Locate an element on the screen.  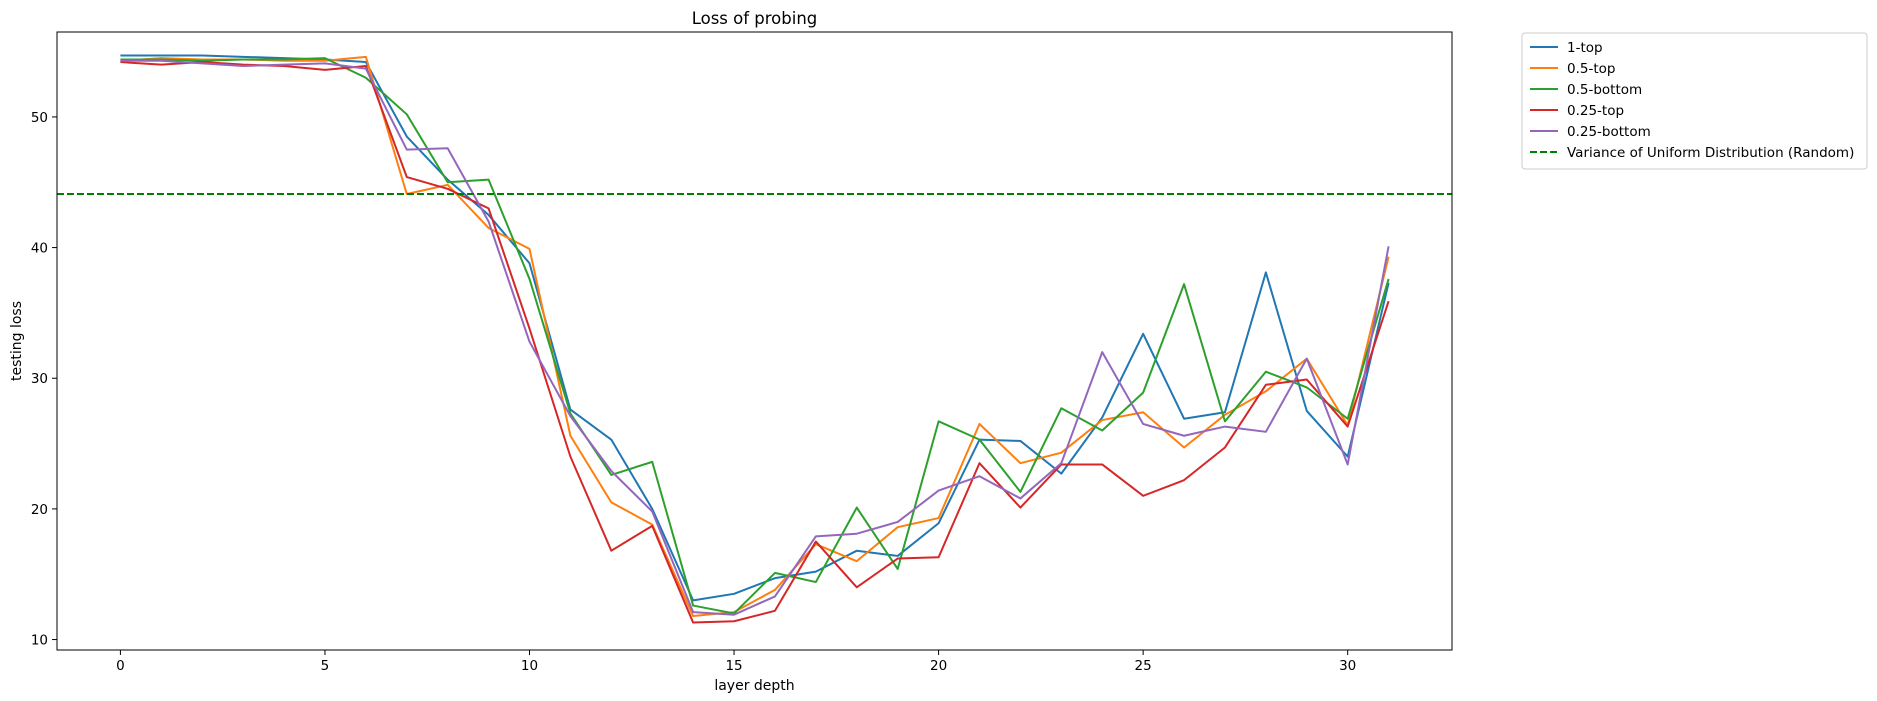
x-tick-label: 30 is located at coordinates (1347, 666).